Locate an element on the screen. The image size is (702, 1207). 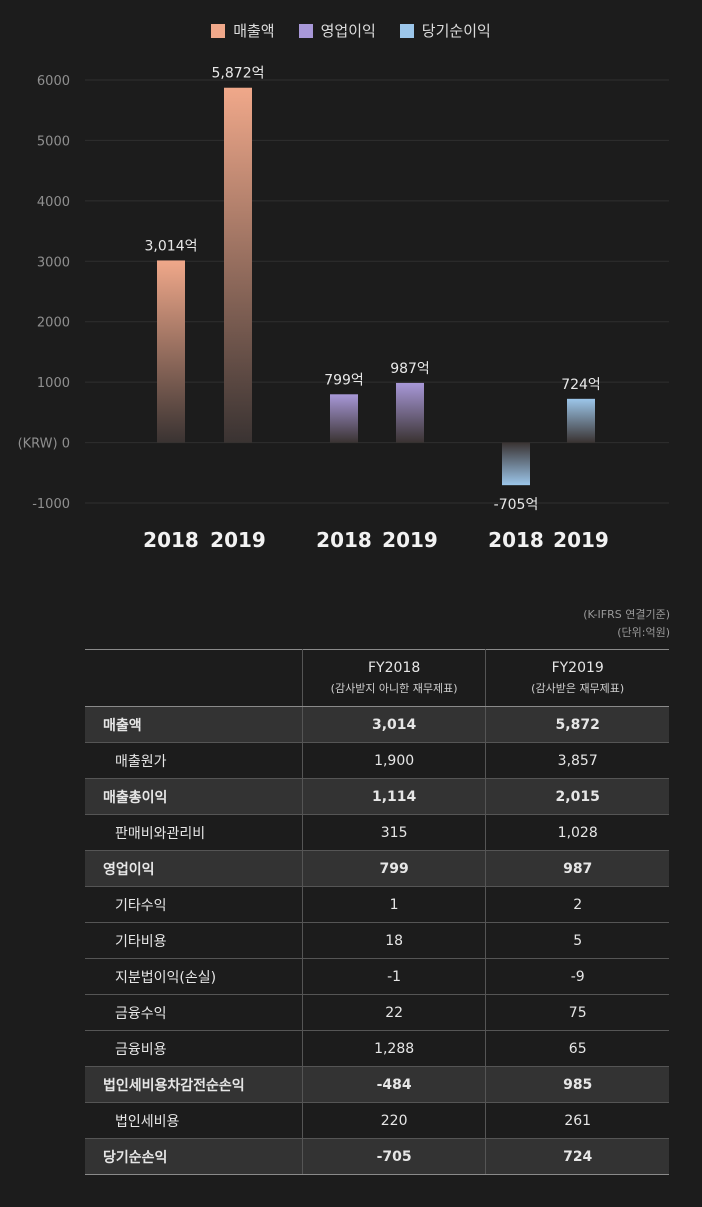
header-fy2019-title: FY2019 is located at coordinates (577, 668).